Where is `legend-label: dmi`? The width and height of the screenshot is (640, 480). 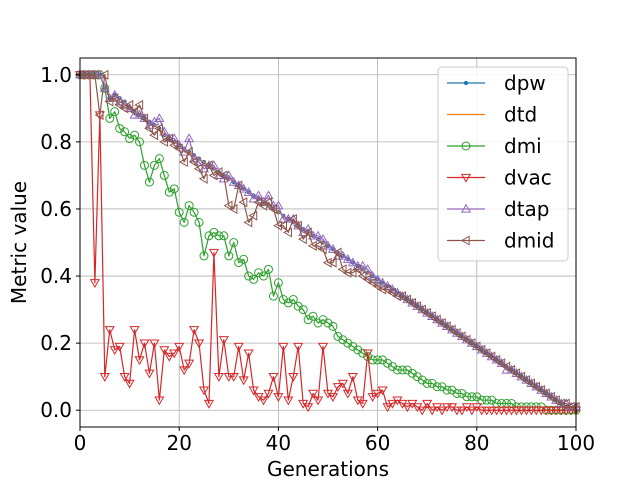
legend-label: dmi is located at coordinates (523, 146).